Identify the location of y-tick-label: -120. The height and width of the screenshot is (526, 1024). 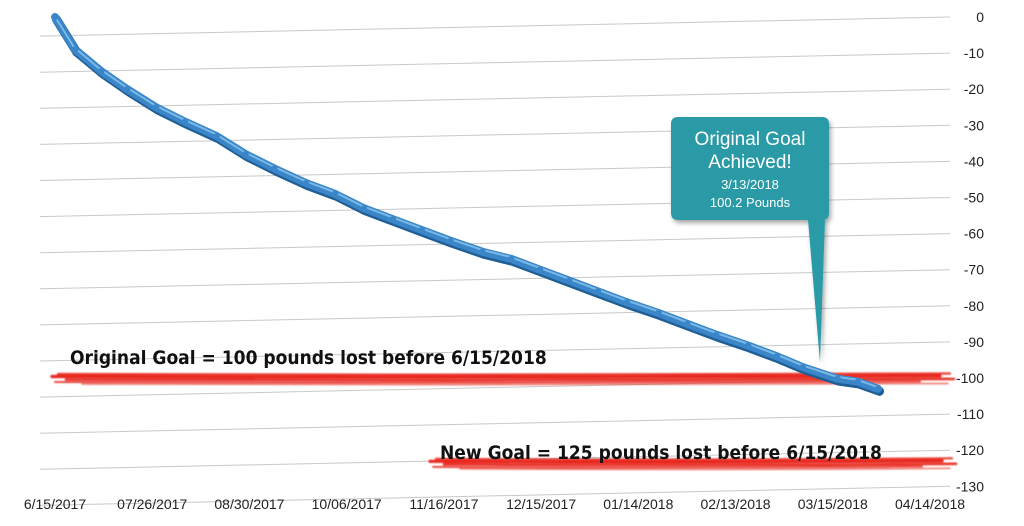
(970, 450).